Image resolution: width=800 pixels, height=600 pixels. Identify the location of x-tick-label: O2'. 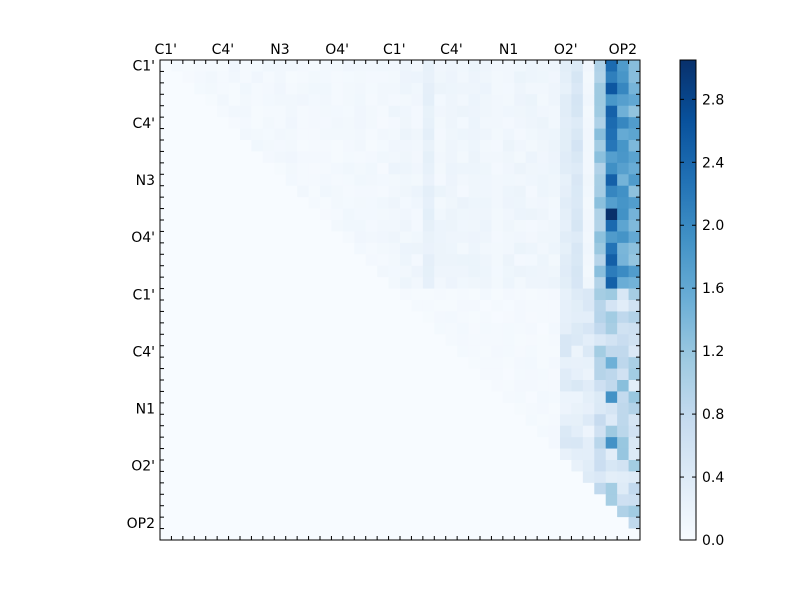
(566, 50).